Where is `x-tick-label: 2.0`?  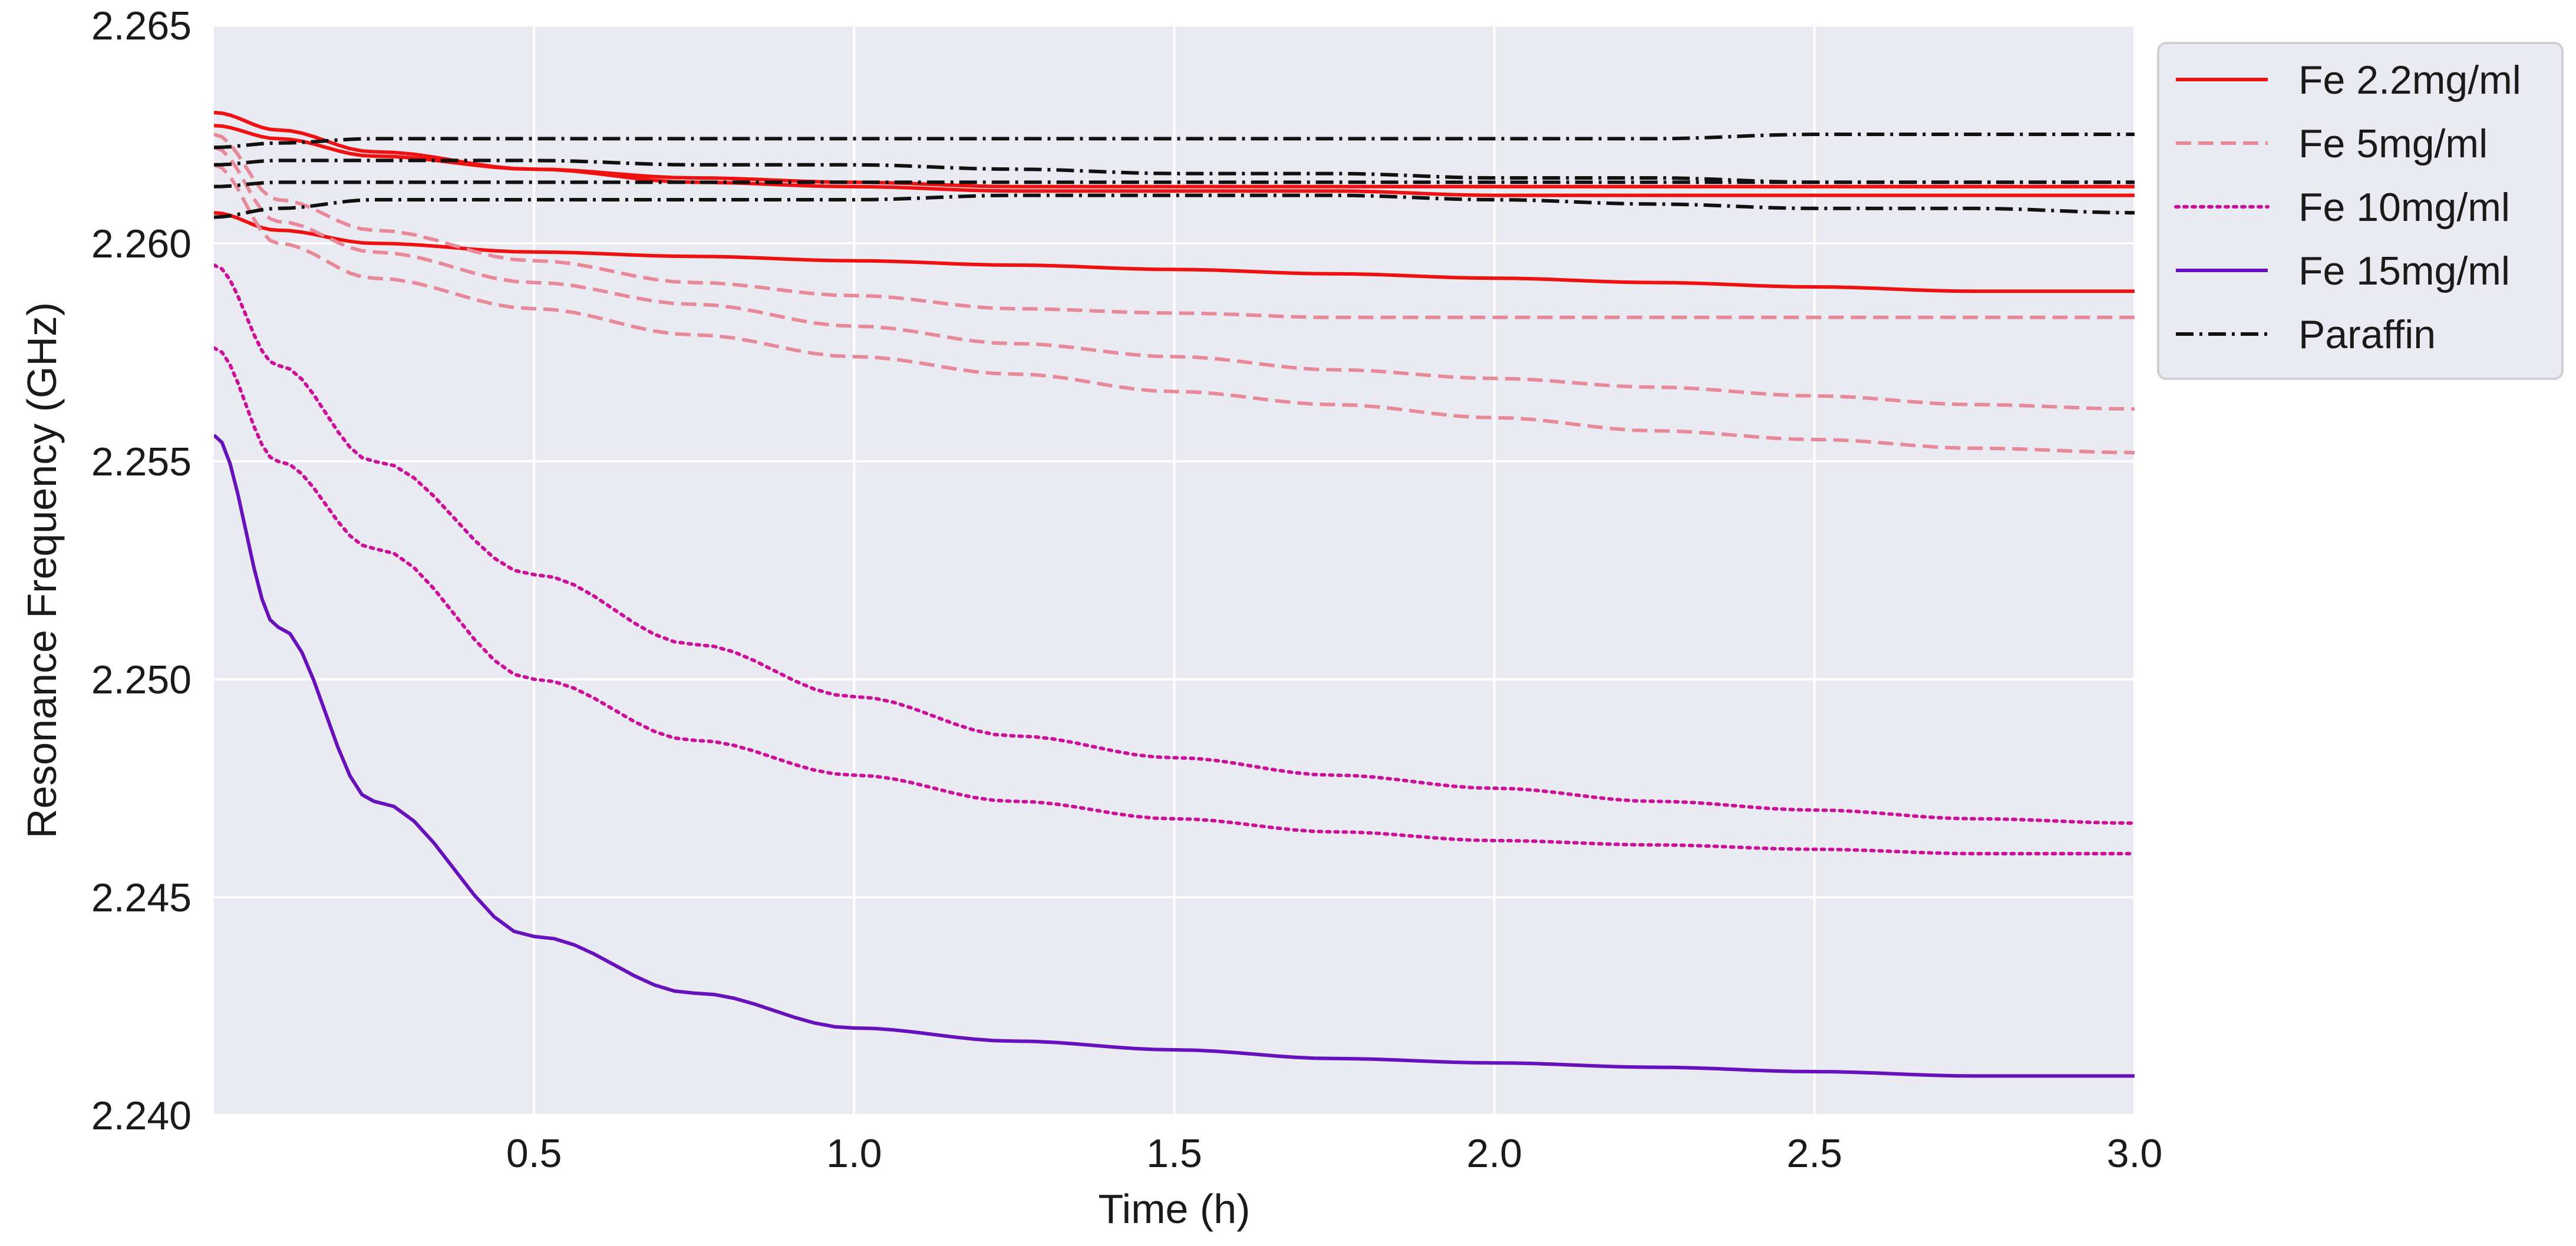 x-tick-label: 2.0 is located at coordinates (1494, 1153).